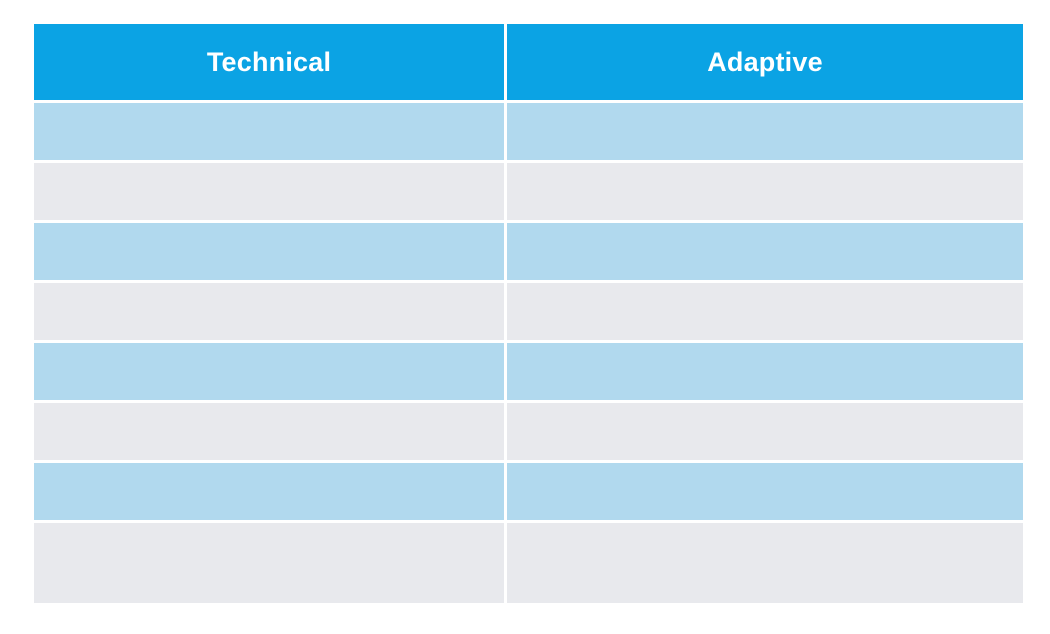 Image resolution: width=1050 pixels, height=634 pixels. I want to click on column-header-adaptive: Adaptive, so click(765, 62).